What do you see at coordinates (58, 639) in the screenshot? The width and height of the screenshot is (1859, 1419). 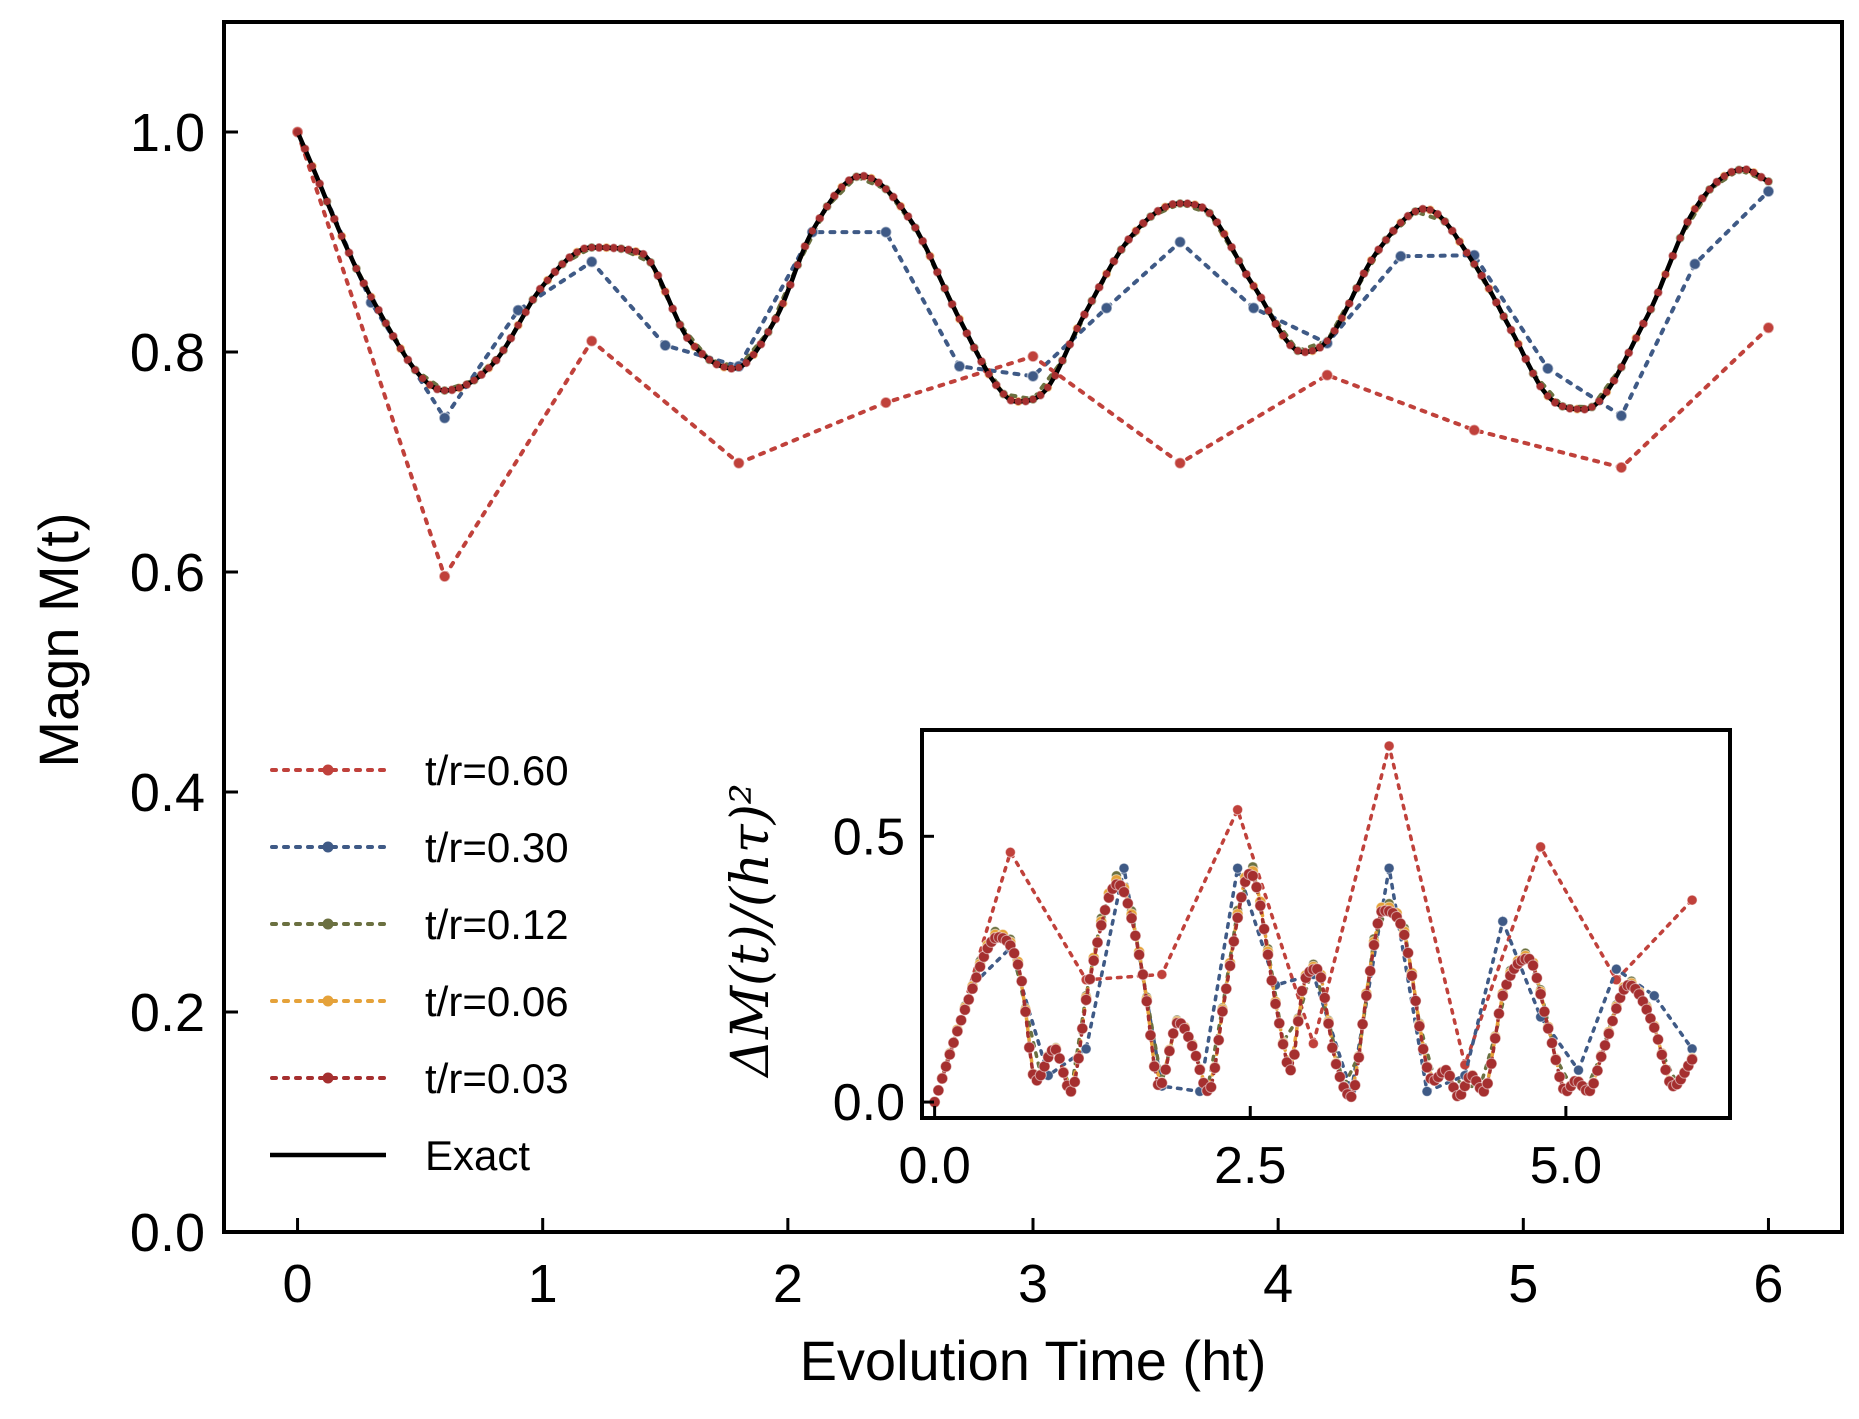 I see `main-y-axis-label: Magn M(t)` at bounding box center [58, 639].